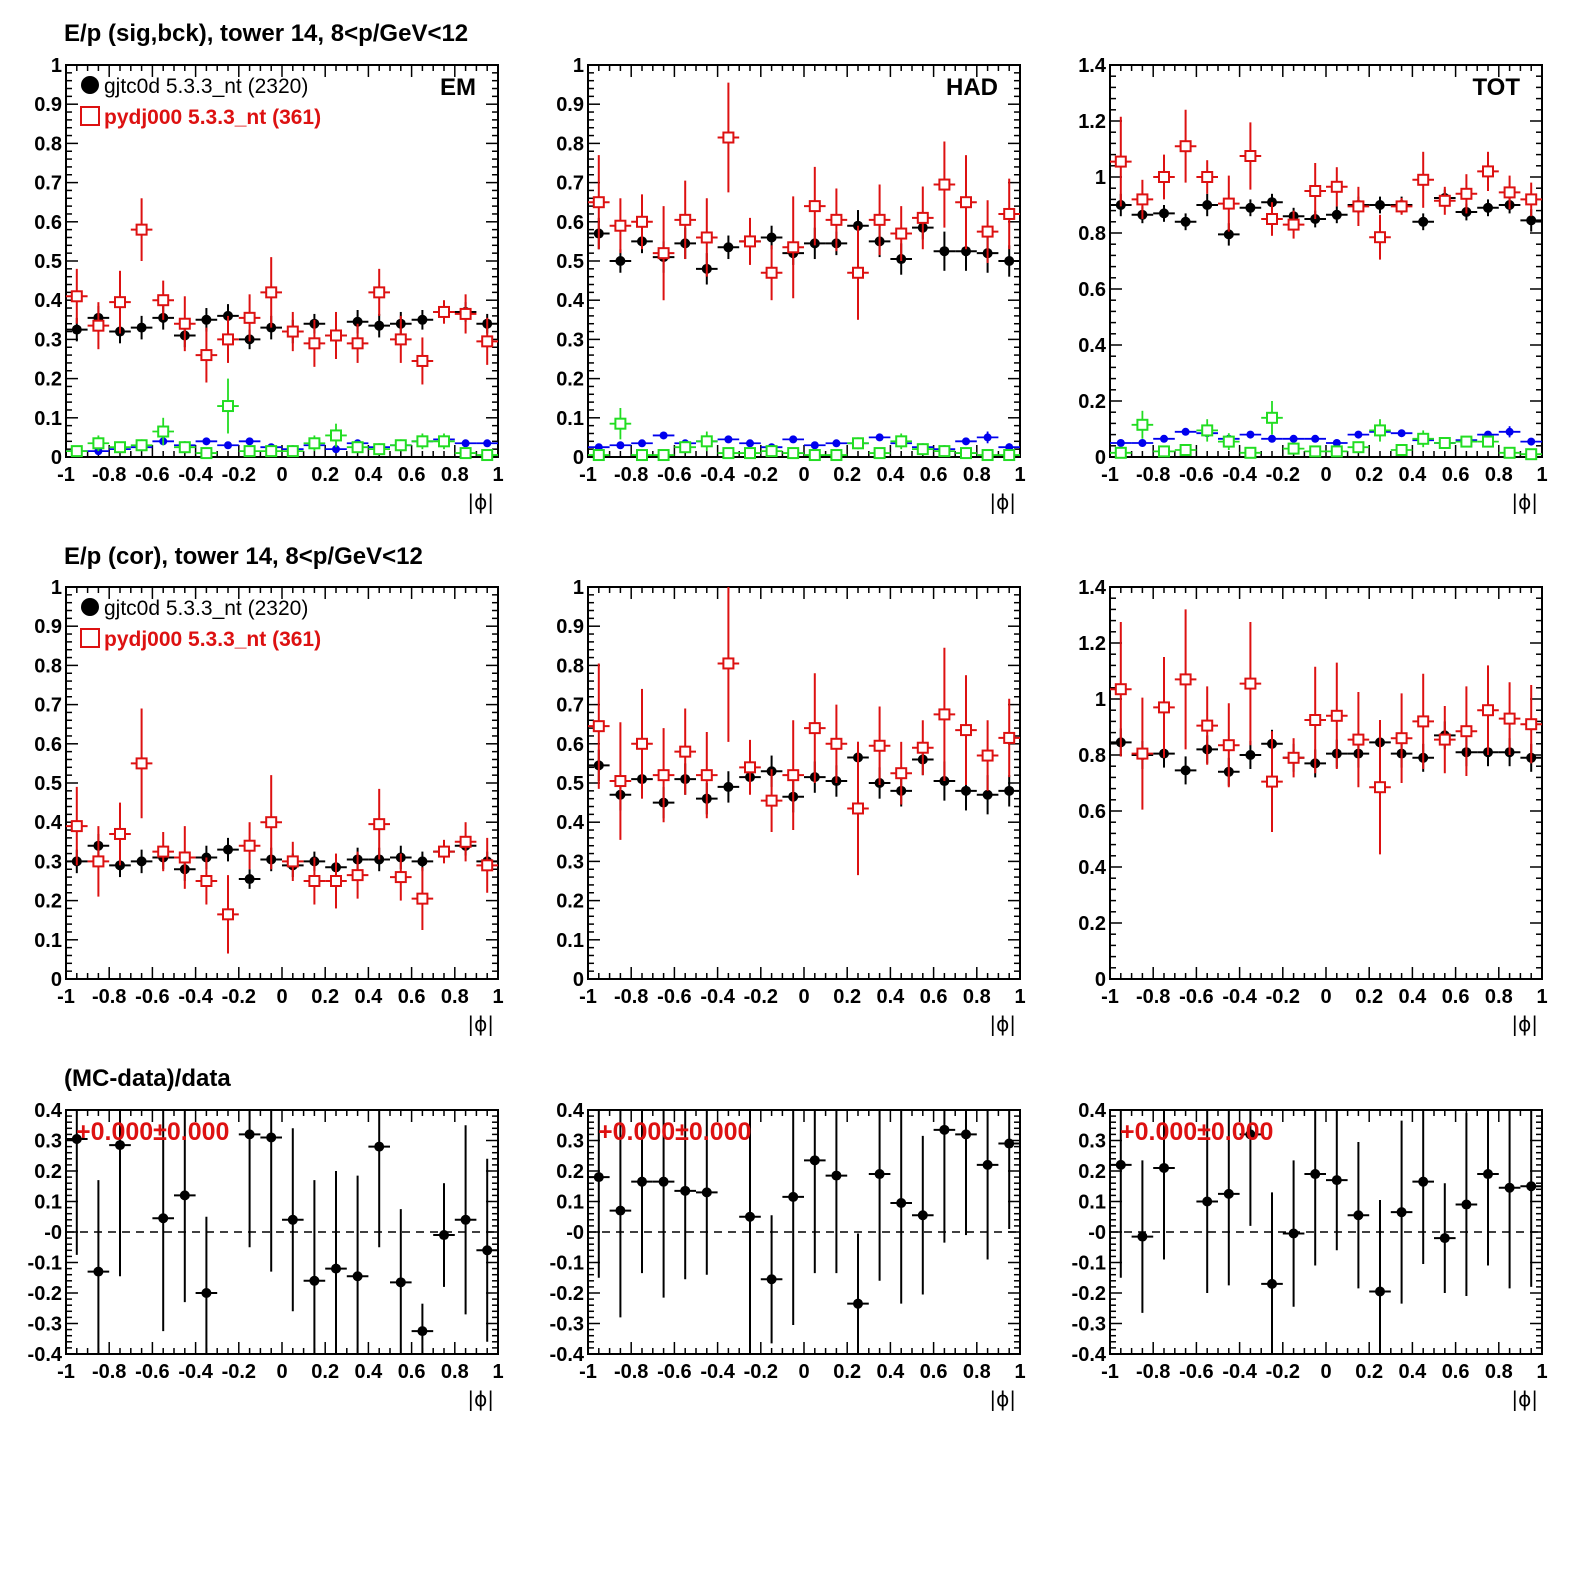  I want to click on y-tick-label: -0.3, so click(1089, 1325).